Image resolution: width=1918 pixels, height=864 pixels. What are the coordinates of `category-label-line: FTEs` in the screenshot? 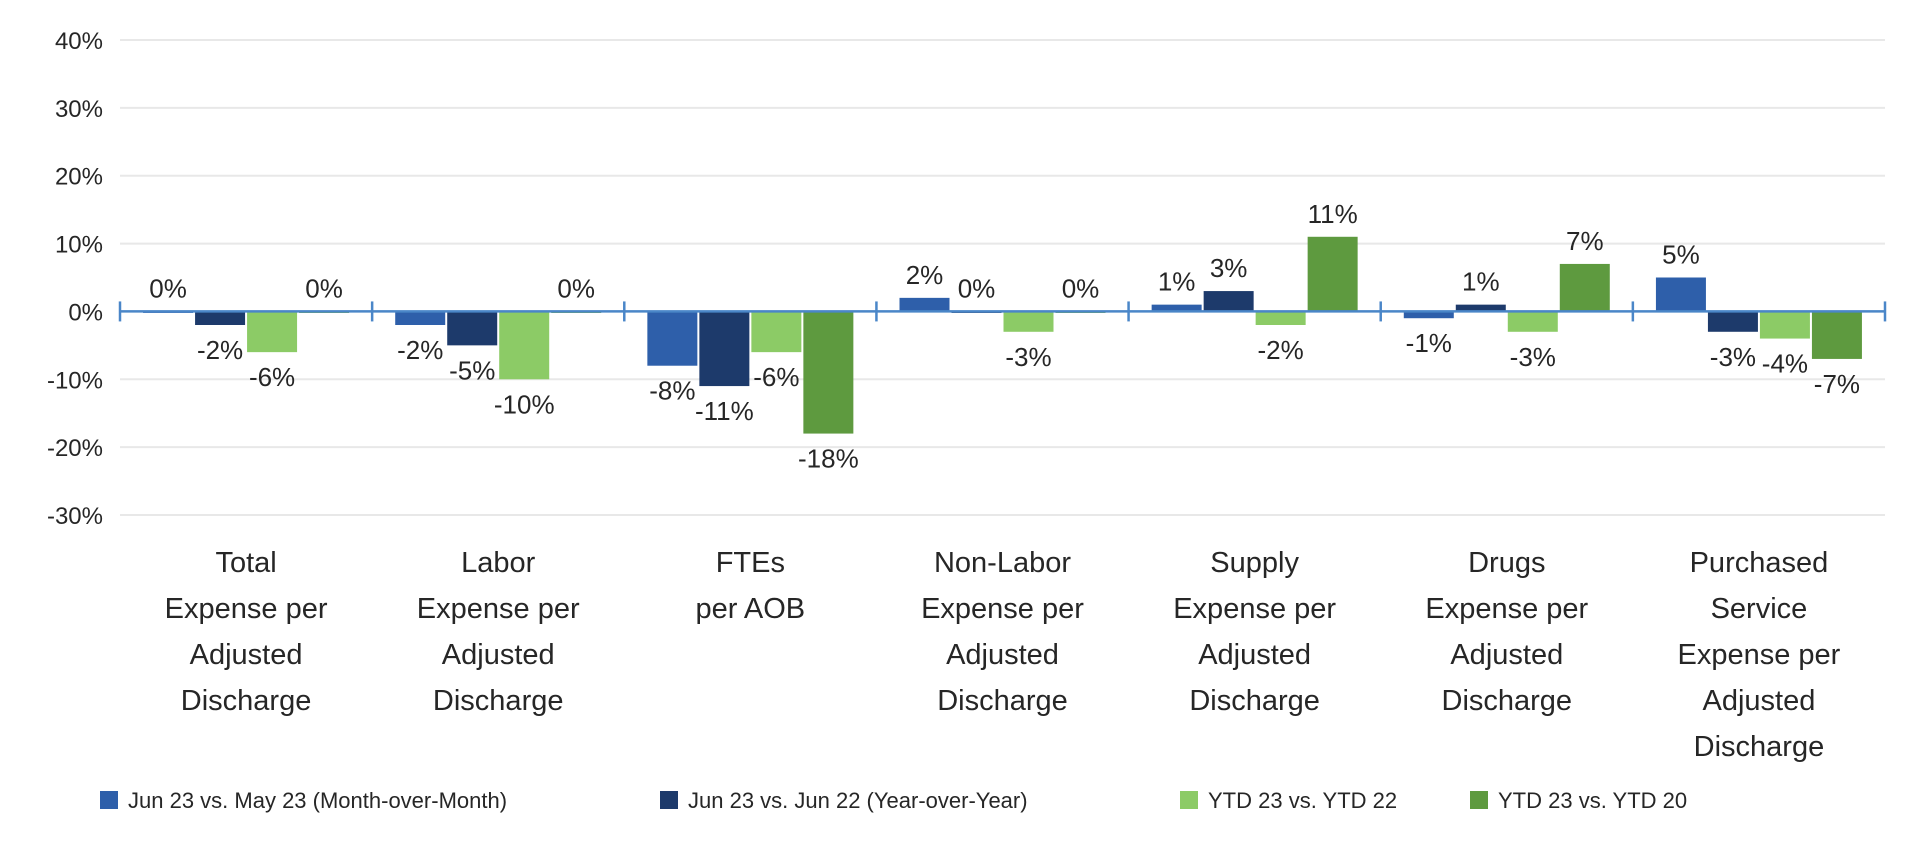 It's located at (750, 563).